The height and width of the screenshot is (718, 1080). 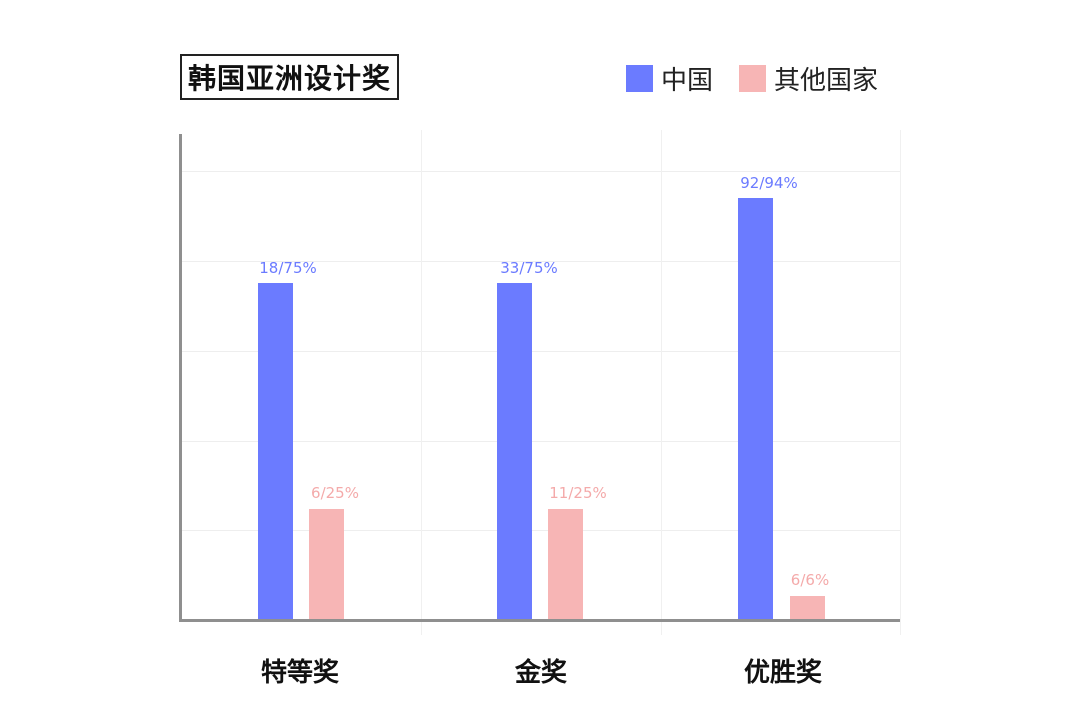 I want to click on bar-other-merit, so click(x=807, y=608).